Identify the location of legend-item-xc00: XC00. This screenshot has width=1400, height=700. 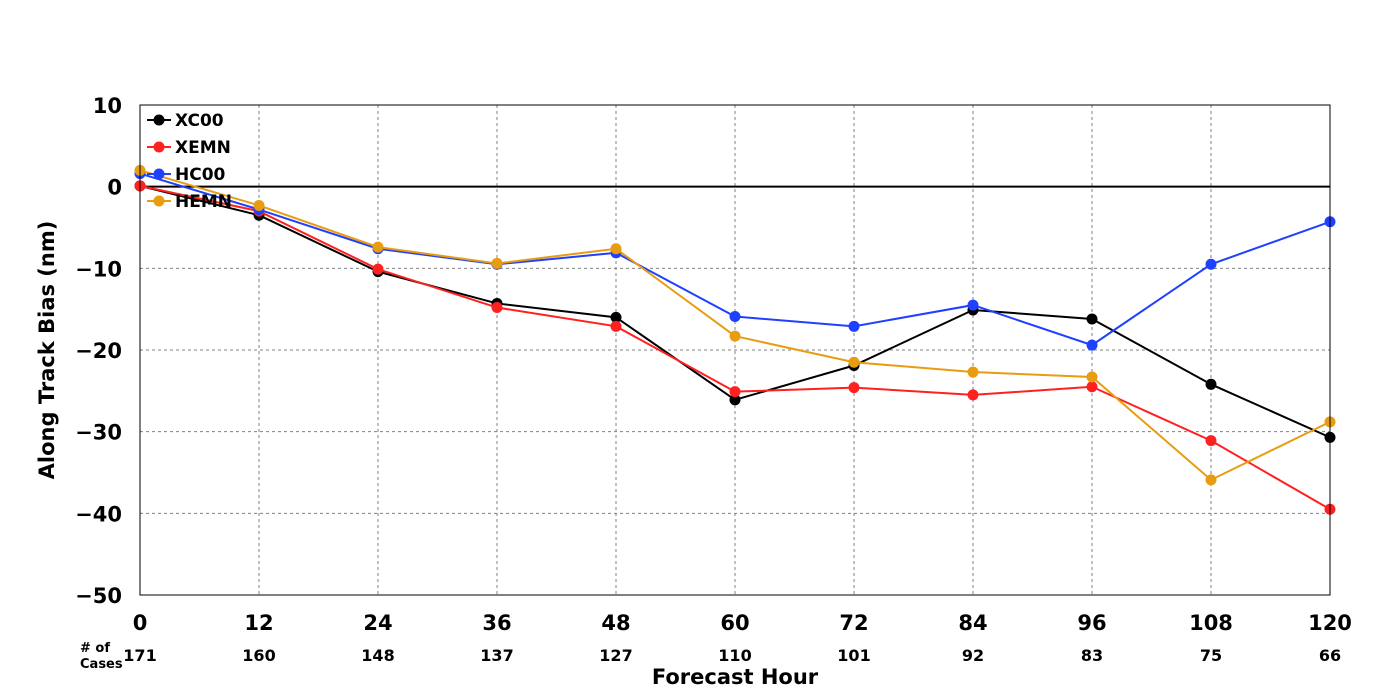
(185, 121).